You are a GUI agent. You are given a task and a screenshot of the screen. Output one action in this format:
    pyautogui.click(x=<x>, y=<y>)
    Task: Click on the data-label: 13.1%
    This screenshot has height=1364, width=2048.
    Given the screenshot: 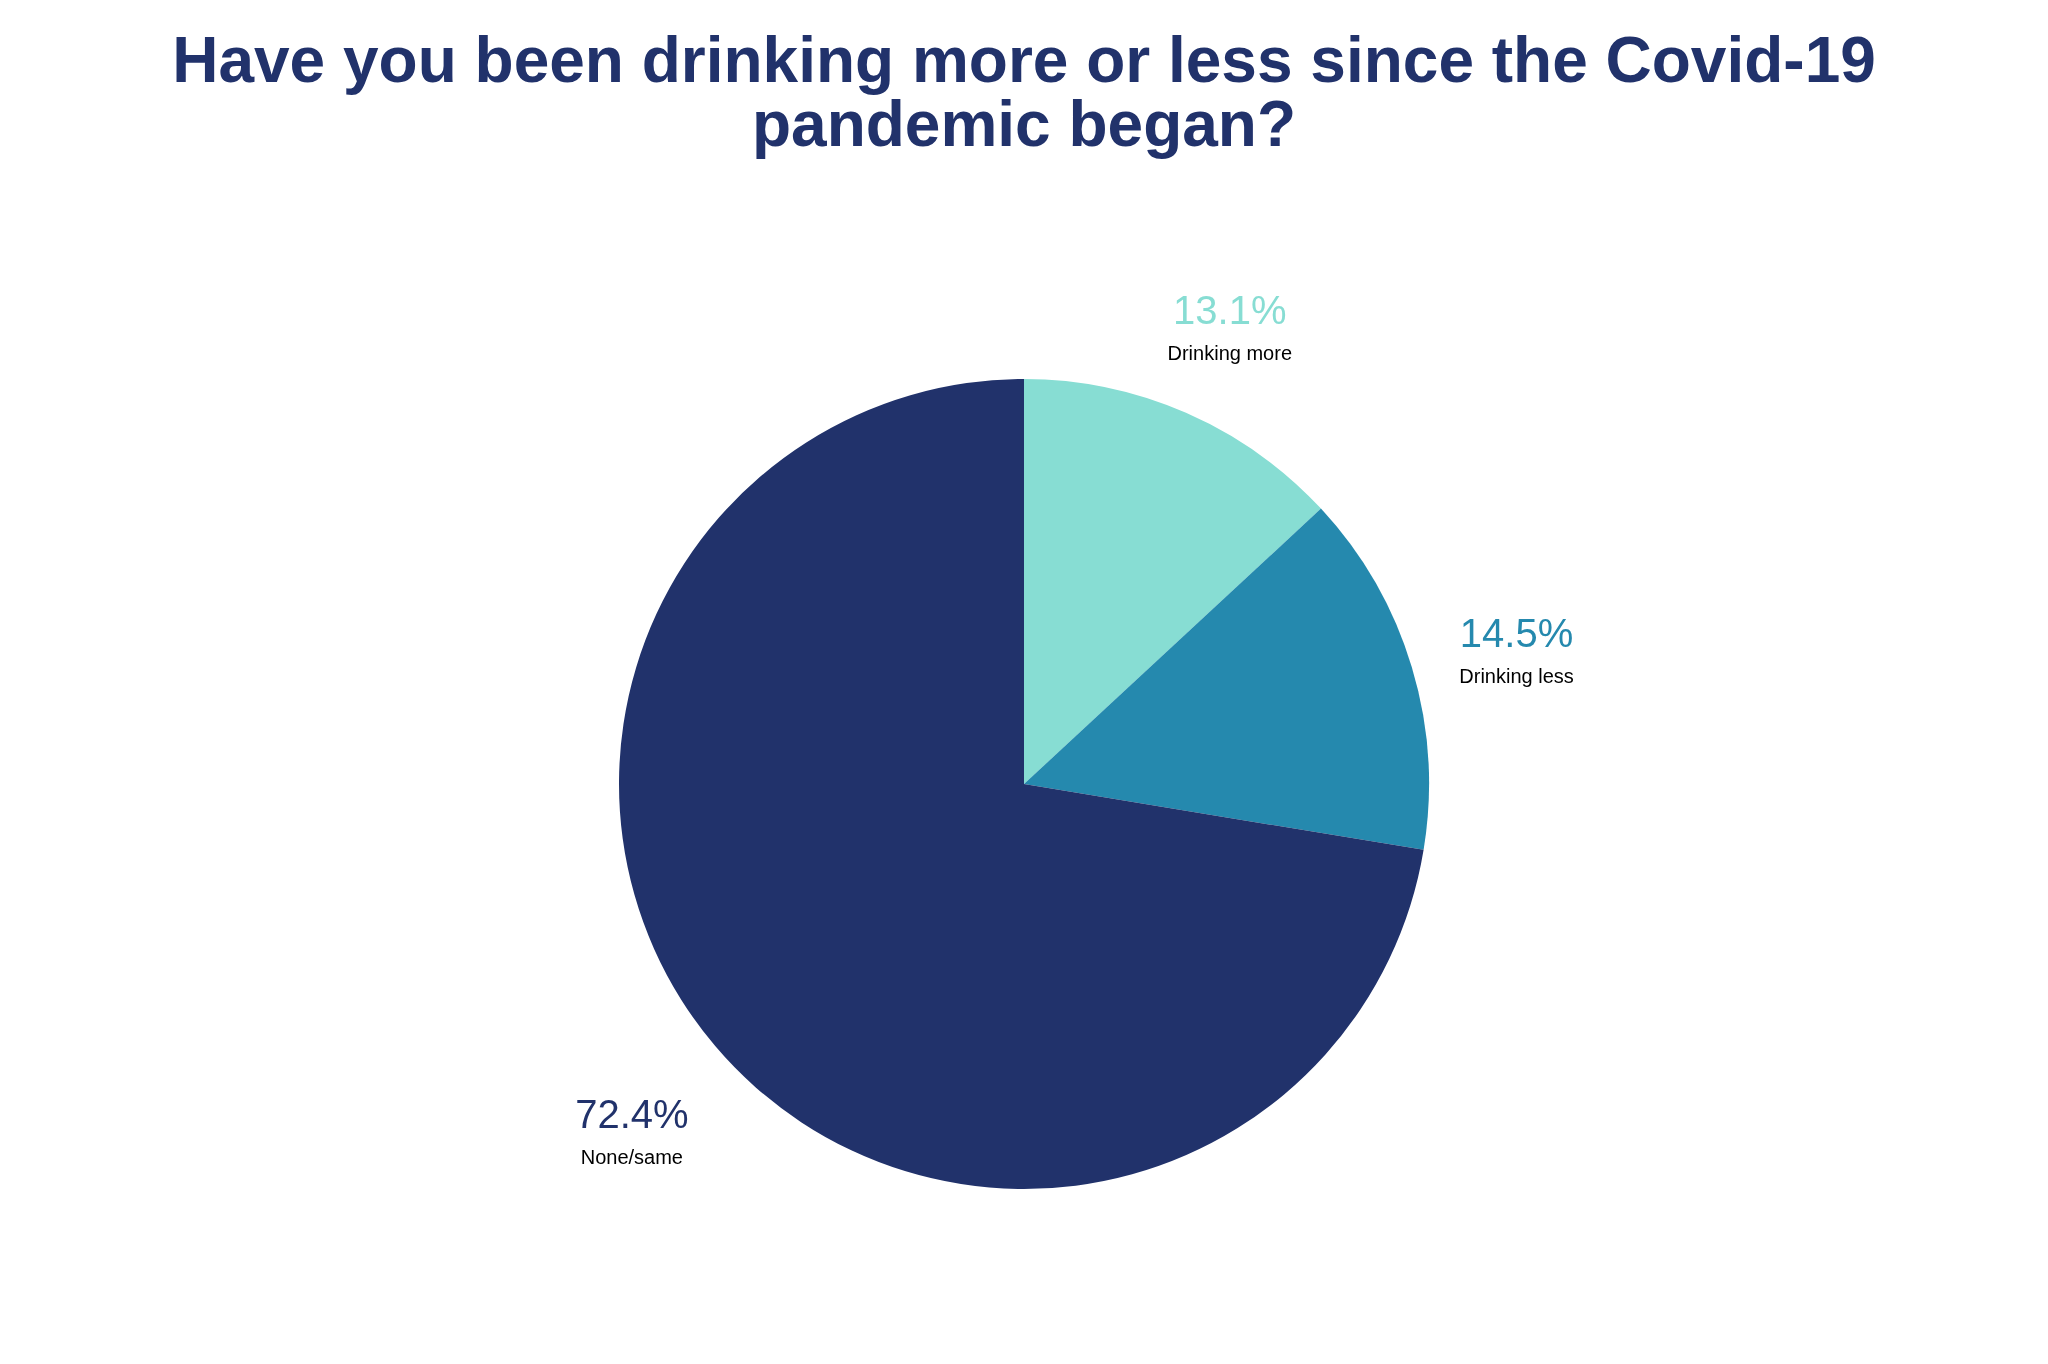 What is the action you would take?
    pyautogui.click(x=1230, y=309)
    